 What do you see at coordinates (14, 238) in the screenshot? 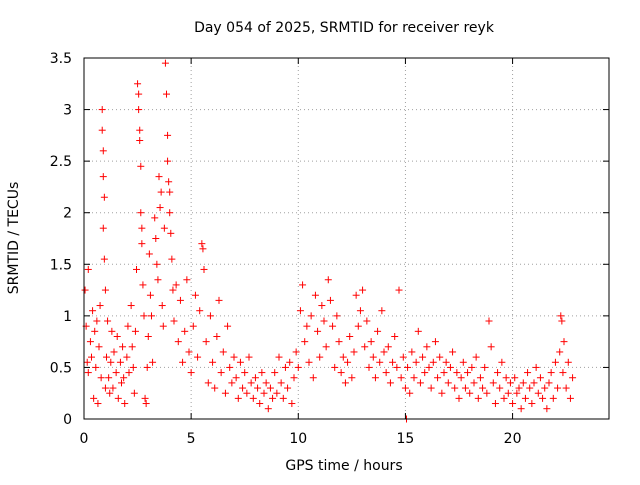
I see `y-axis-label: SRMTID / TECUs` at bounding box center [14, 238].